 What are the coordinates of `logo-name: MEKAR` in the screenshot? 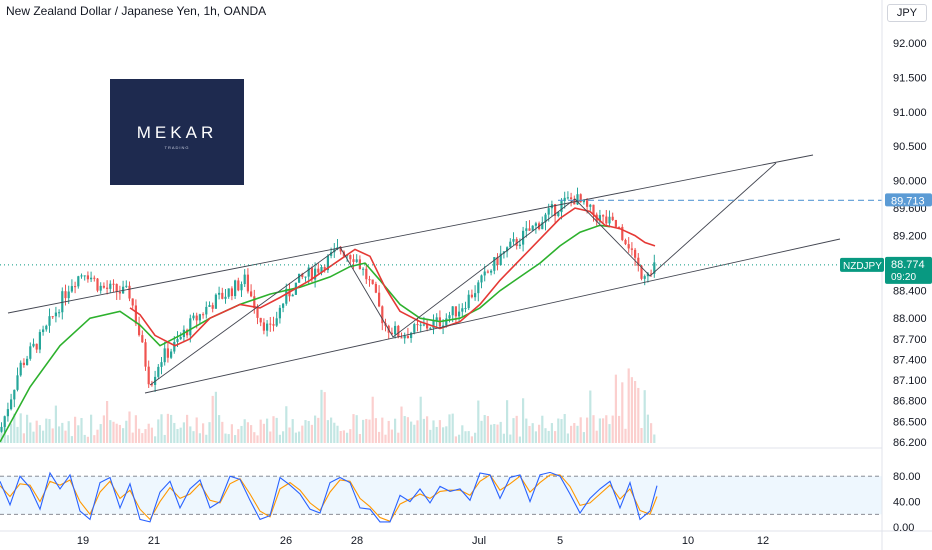 It's located at (177, 132).